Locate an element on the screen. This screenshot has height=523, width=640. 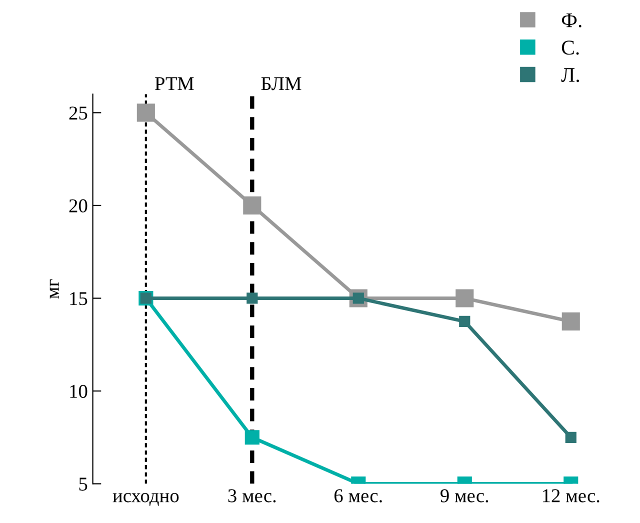
x-tick-label: 6 мес. is located at coordinates (358, 495).